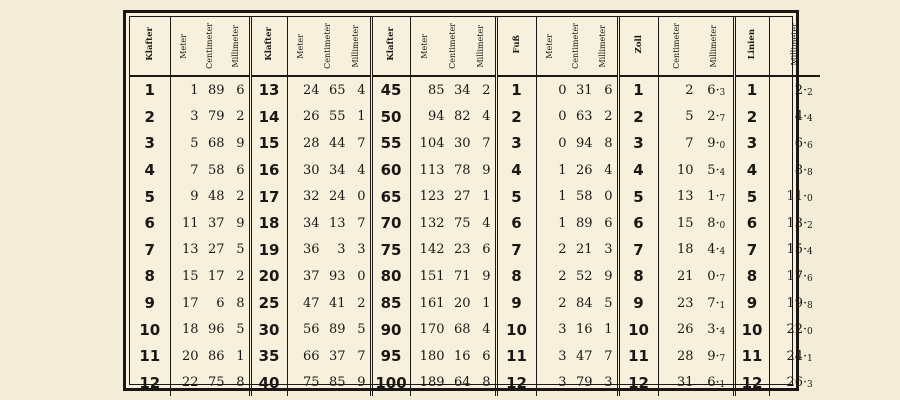 The image size is (900, 400). I want to click on metric-value: 28 9·7, so click(697, 356).